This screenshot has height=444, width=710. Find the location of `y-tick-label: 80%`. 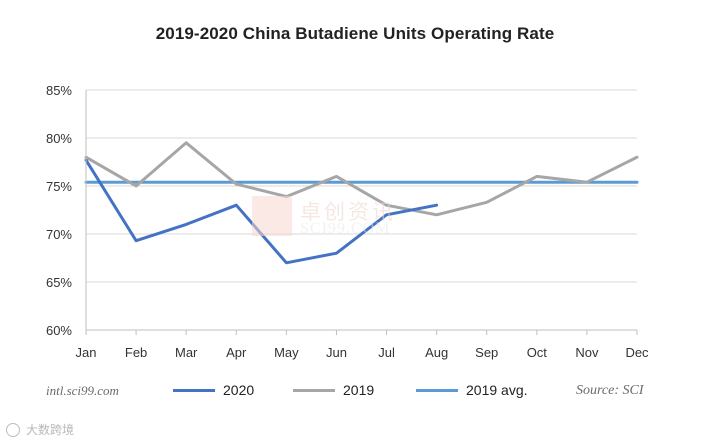

y-tick-label: 80% is located at coordinates (59, 138).